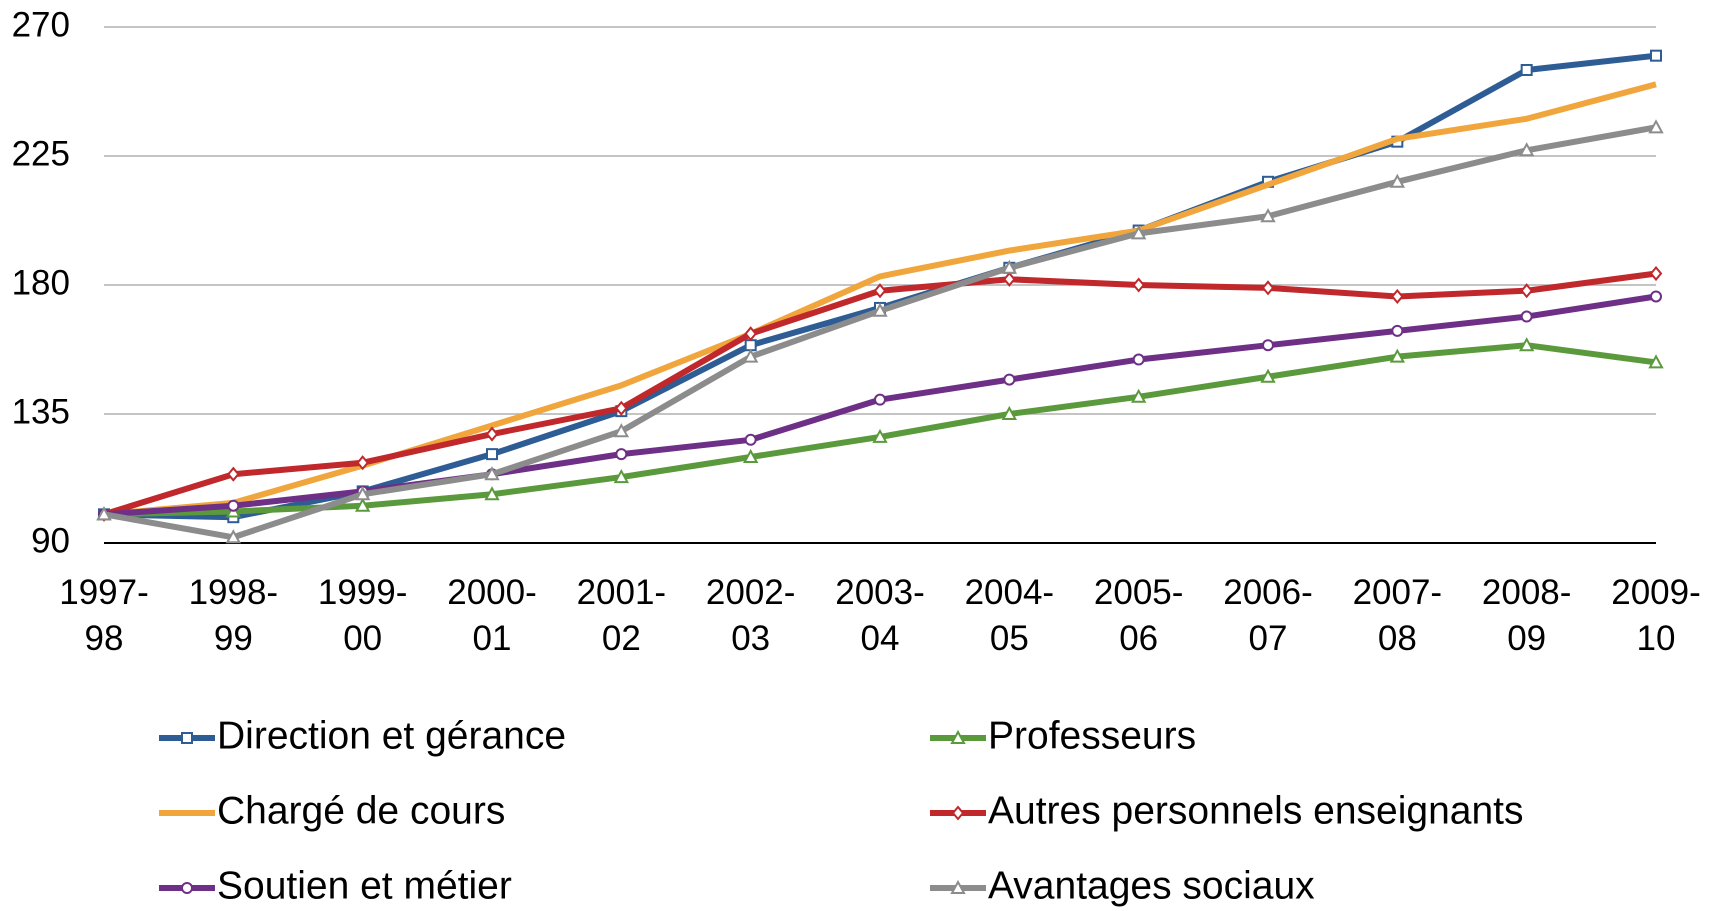  What do you see at coordinates (1151, 885) in the screenshot?
I see `legend-label: Avantages sociaux` at bounding box center [1151, 885].